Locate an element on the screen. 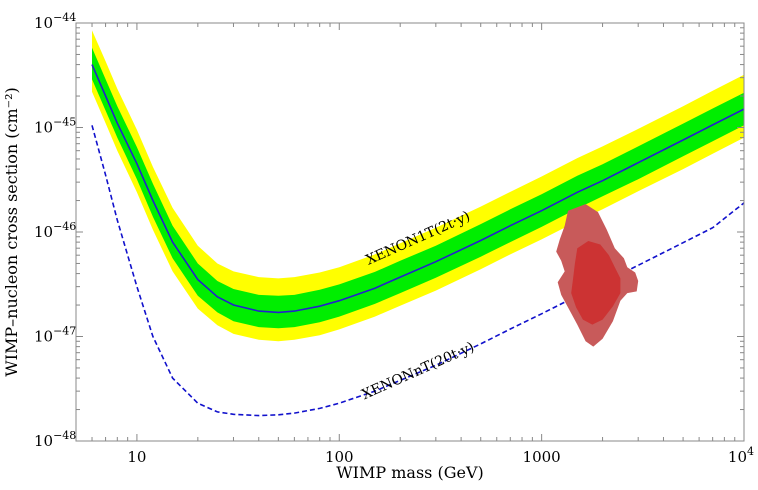  x-tick-label-2: 1000 is located at coordinates (542, 457).